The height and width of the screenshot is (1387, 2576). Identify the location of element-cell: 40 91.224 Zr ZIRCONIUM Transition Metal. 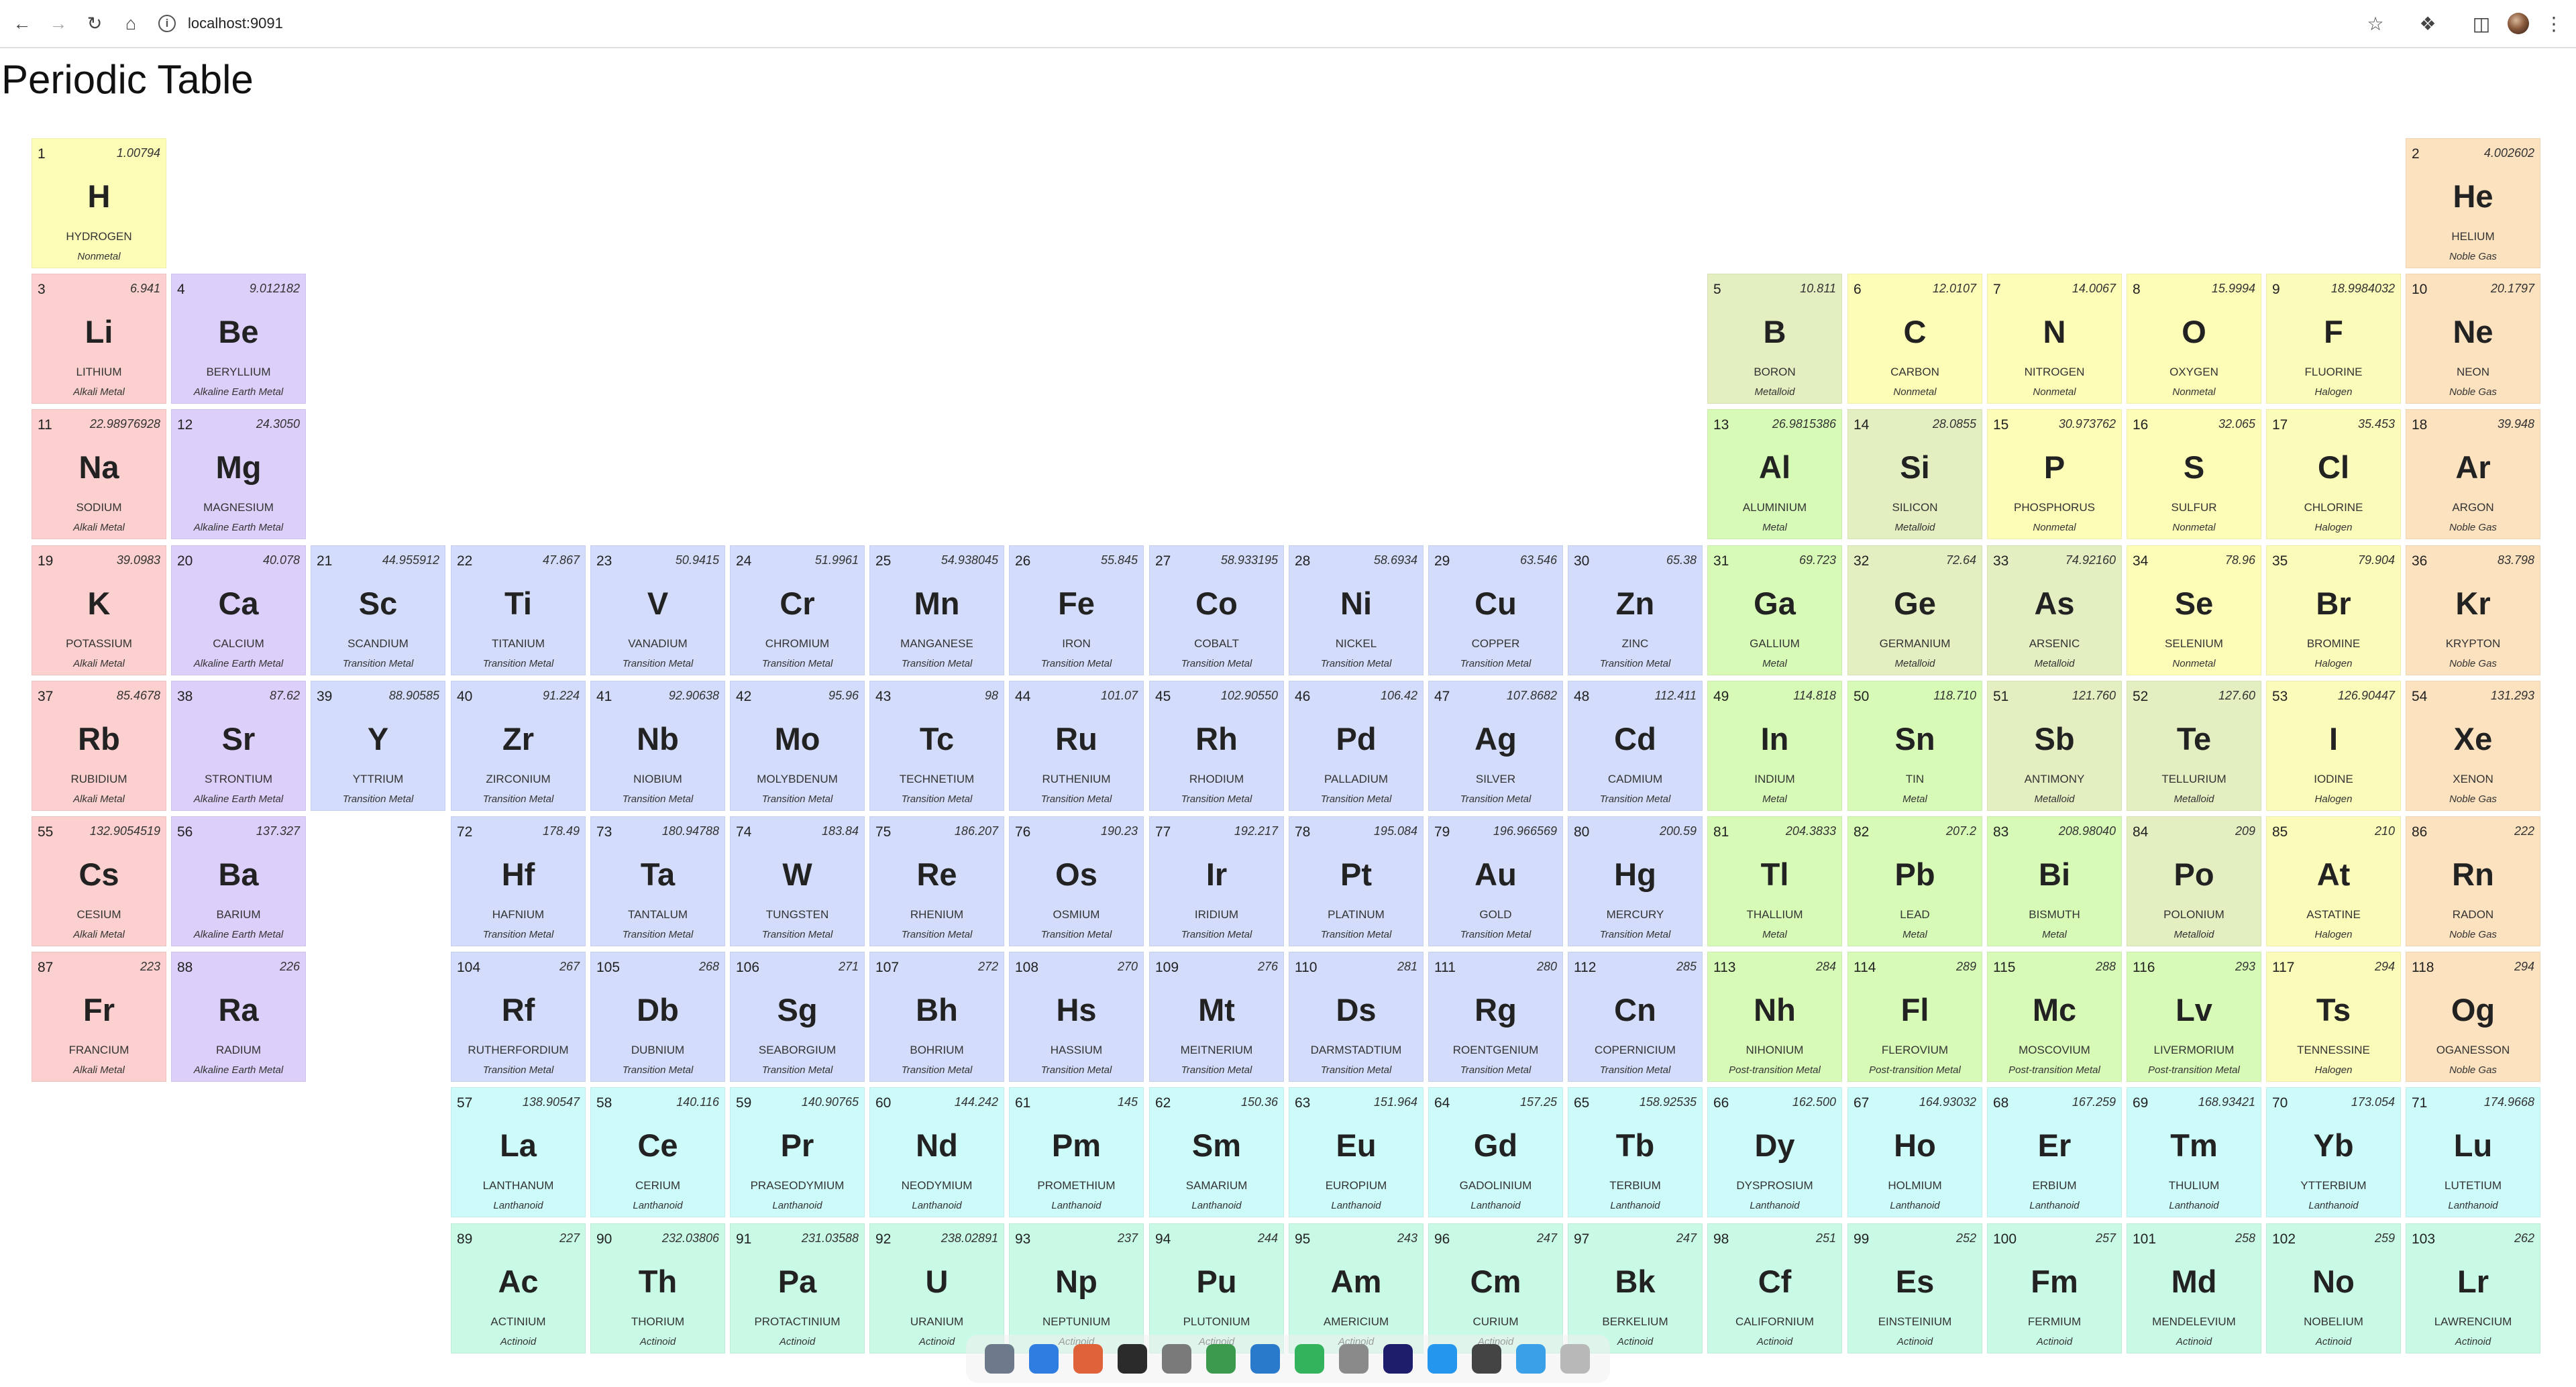
(518, 746).